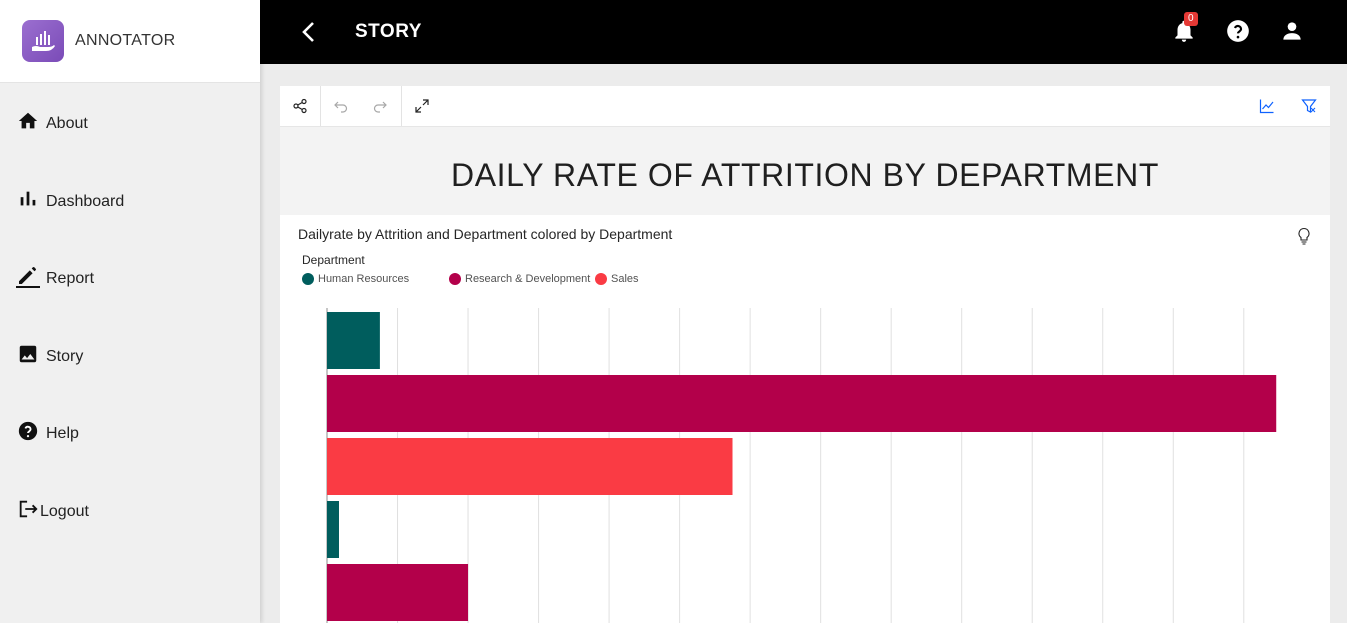 The width and height of the screenshot is (1347, 623). Describe the element at coordinates (64, 511) in the screenshot. I see `sidebar-item-label: Logout` at that location.